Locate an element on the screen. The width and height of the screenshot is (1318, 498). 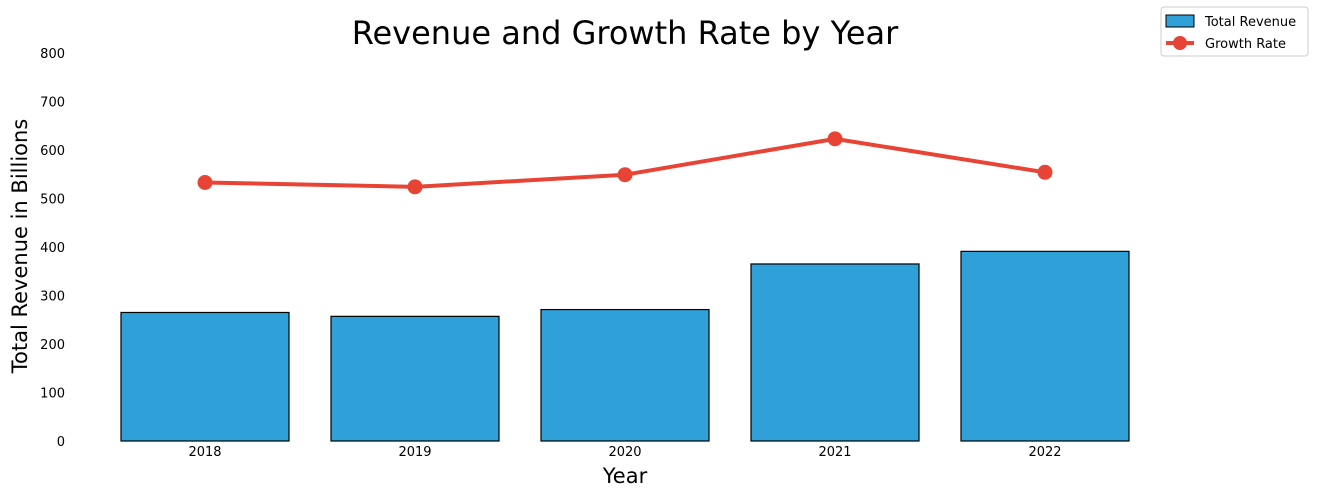
x-axis-label: Year is located at coordinates (625, 476).